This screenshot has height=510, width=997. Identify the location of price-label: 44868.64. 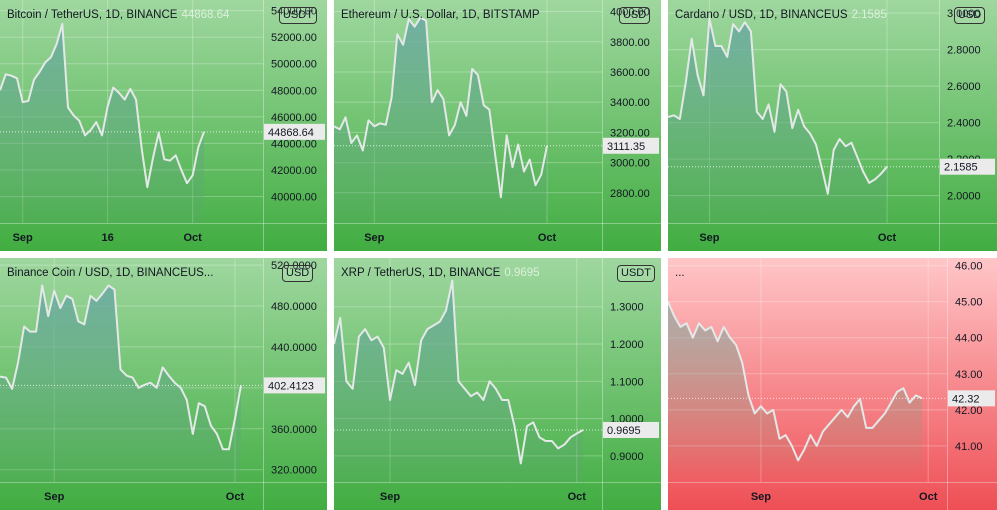
(291, 133).